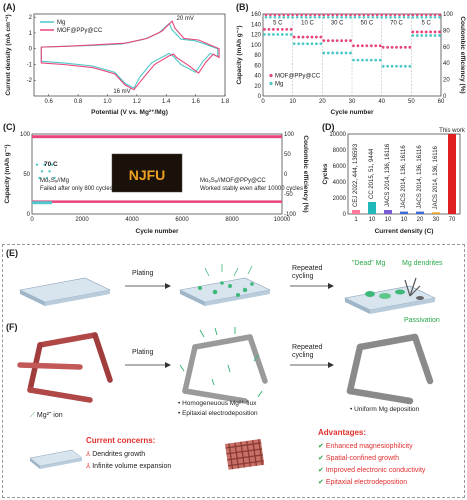  Describe the element at coordinates (288, 195) in the screenshot. I see `y2-tick-label: -50` at that location.